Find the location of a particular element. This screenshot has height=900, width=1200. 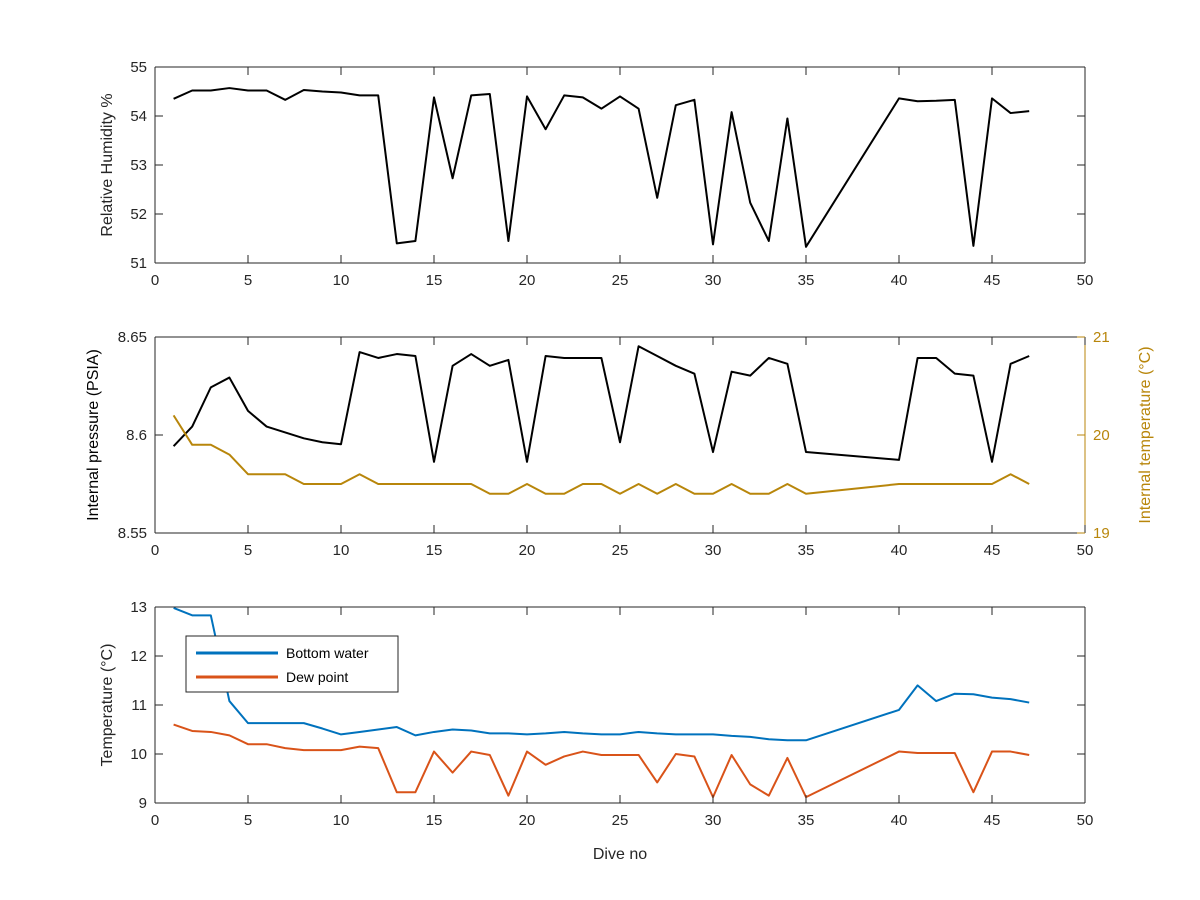

y-axis-title: Internal pressure (PSIA) is located at coordinates (93, 435).